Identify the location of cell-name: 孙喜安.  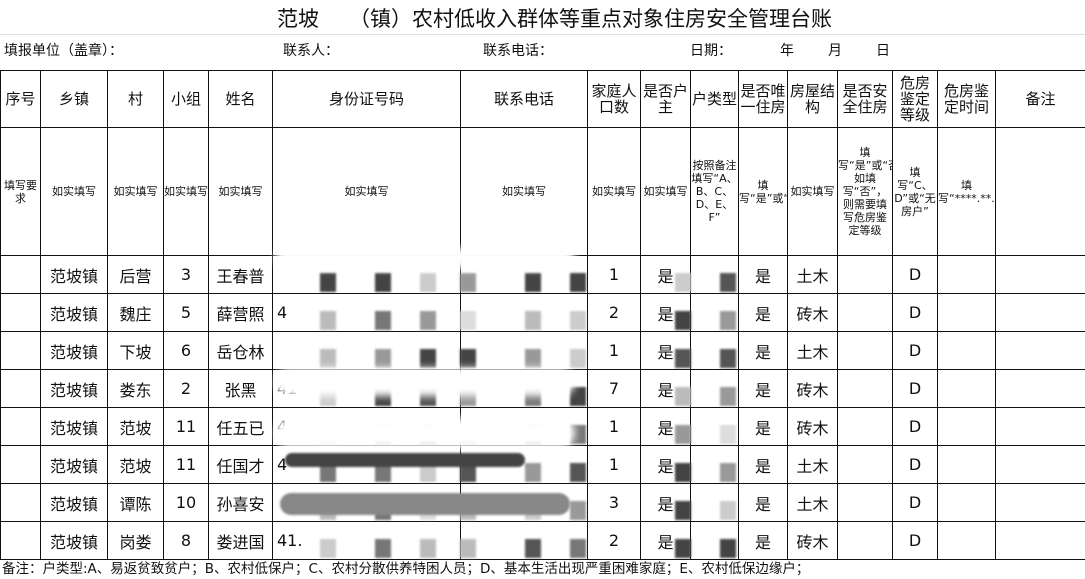
(240, 502).